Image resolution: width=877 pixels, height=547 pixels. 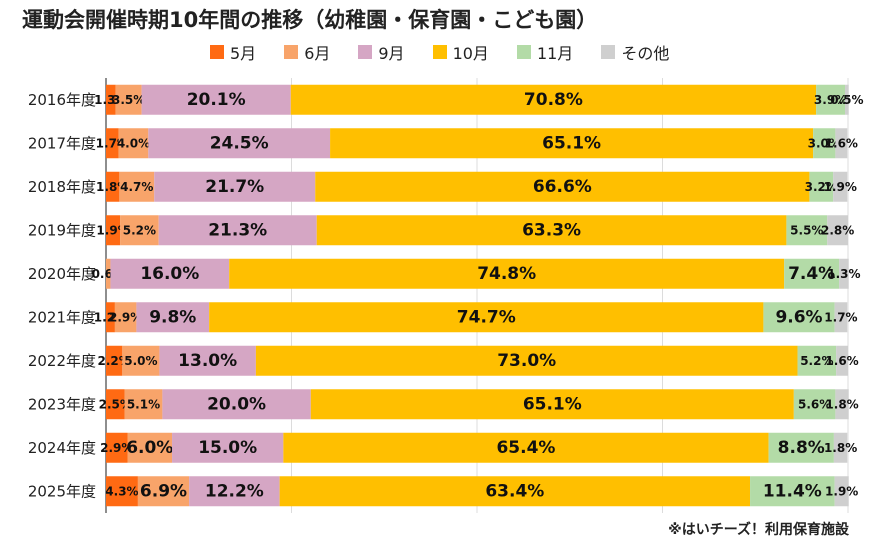 I want to click on category-label-2: 2018年度, so click(x=62, y=187).